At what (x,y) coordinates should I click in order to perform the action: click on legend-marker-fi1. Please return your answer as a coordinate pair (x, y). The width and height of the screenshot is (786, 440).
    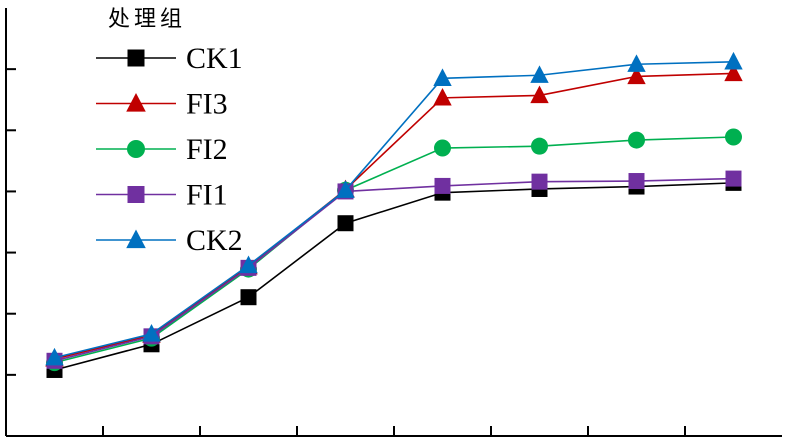
    Looking at the image, I should click on (136, 194).